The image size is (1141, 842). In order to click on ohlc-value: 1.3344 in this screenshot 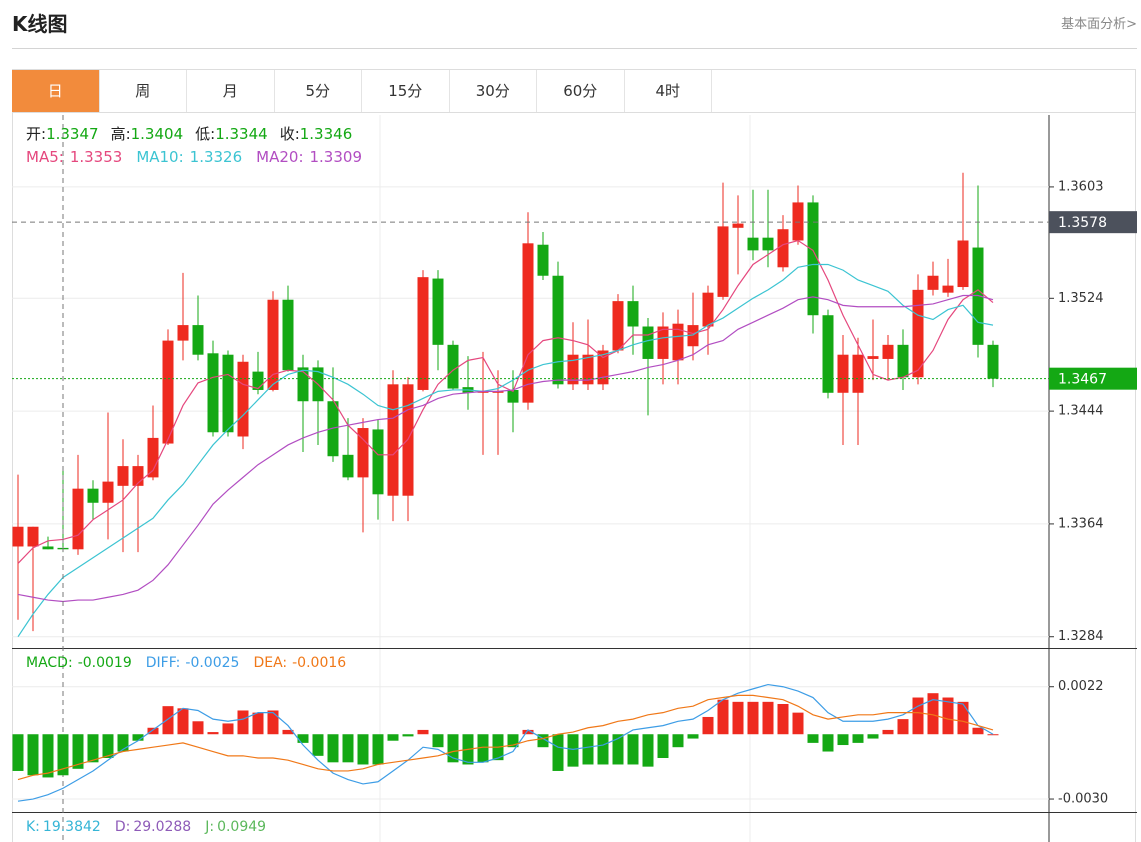, I will do `click(241, 134)`.